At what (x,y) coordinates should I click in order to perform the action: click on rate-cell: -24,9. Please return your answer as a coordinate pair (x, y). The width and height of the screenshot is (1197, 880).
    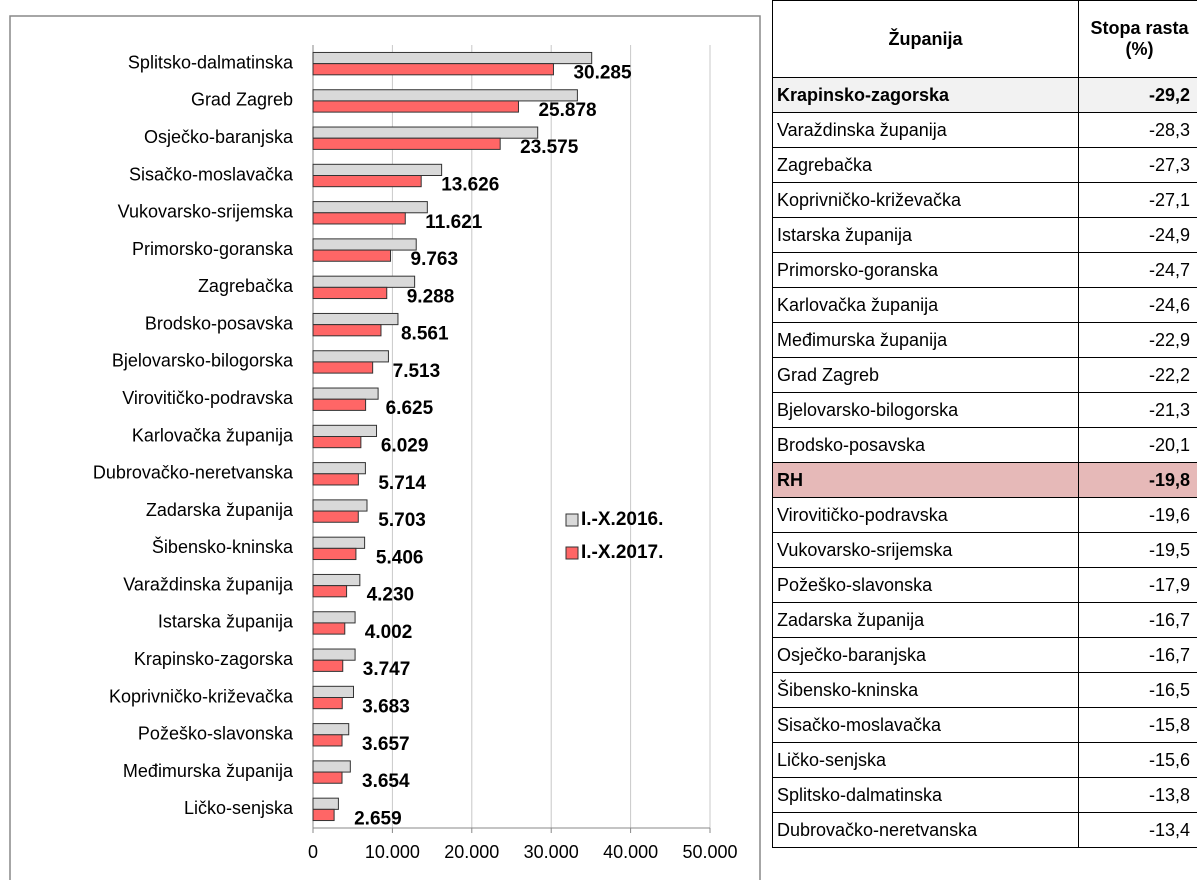
    Looking at the image, I should click on (1137, 235).